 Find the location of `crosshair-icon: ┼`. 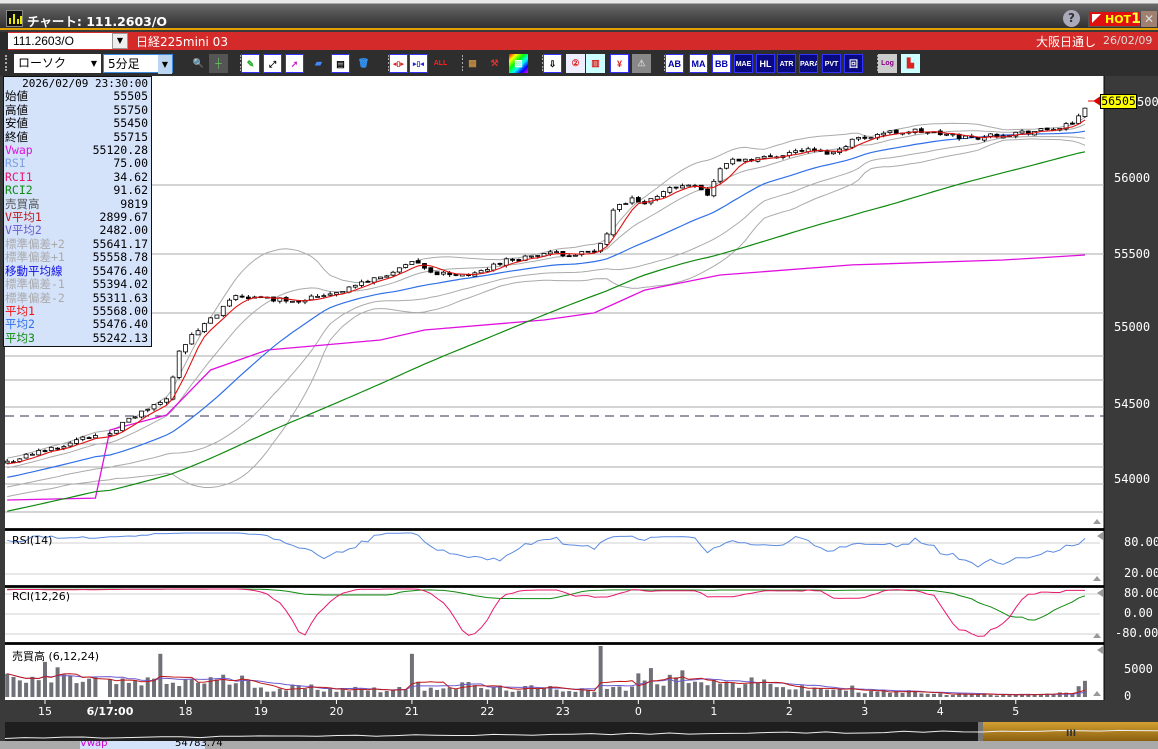

crosshair-icon: ┼ is located at coordinates (218, 63).